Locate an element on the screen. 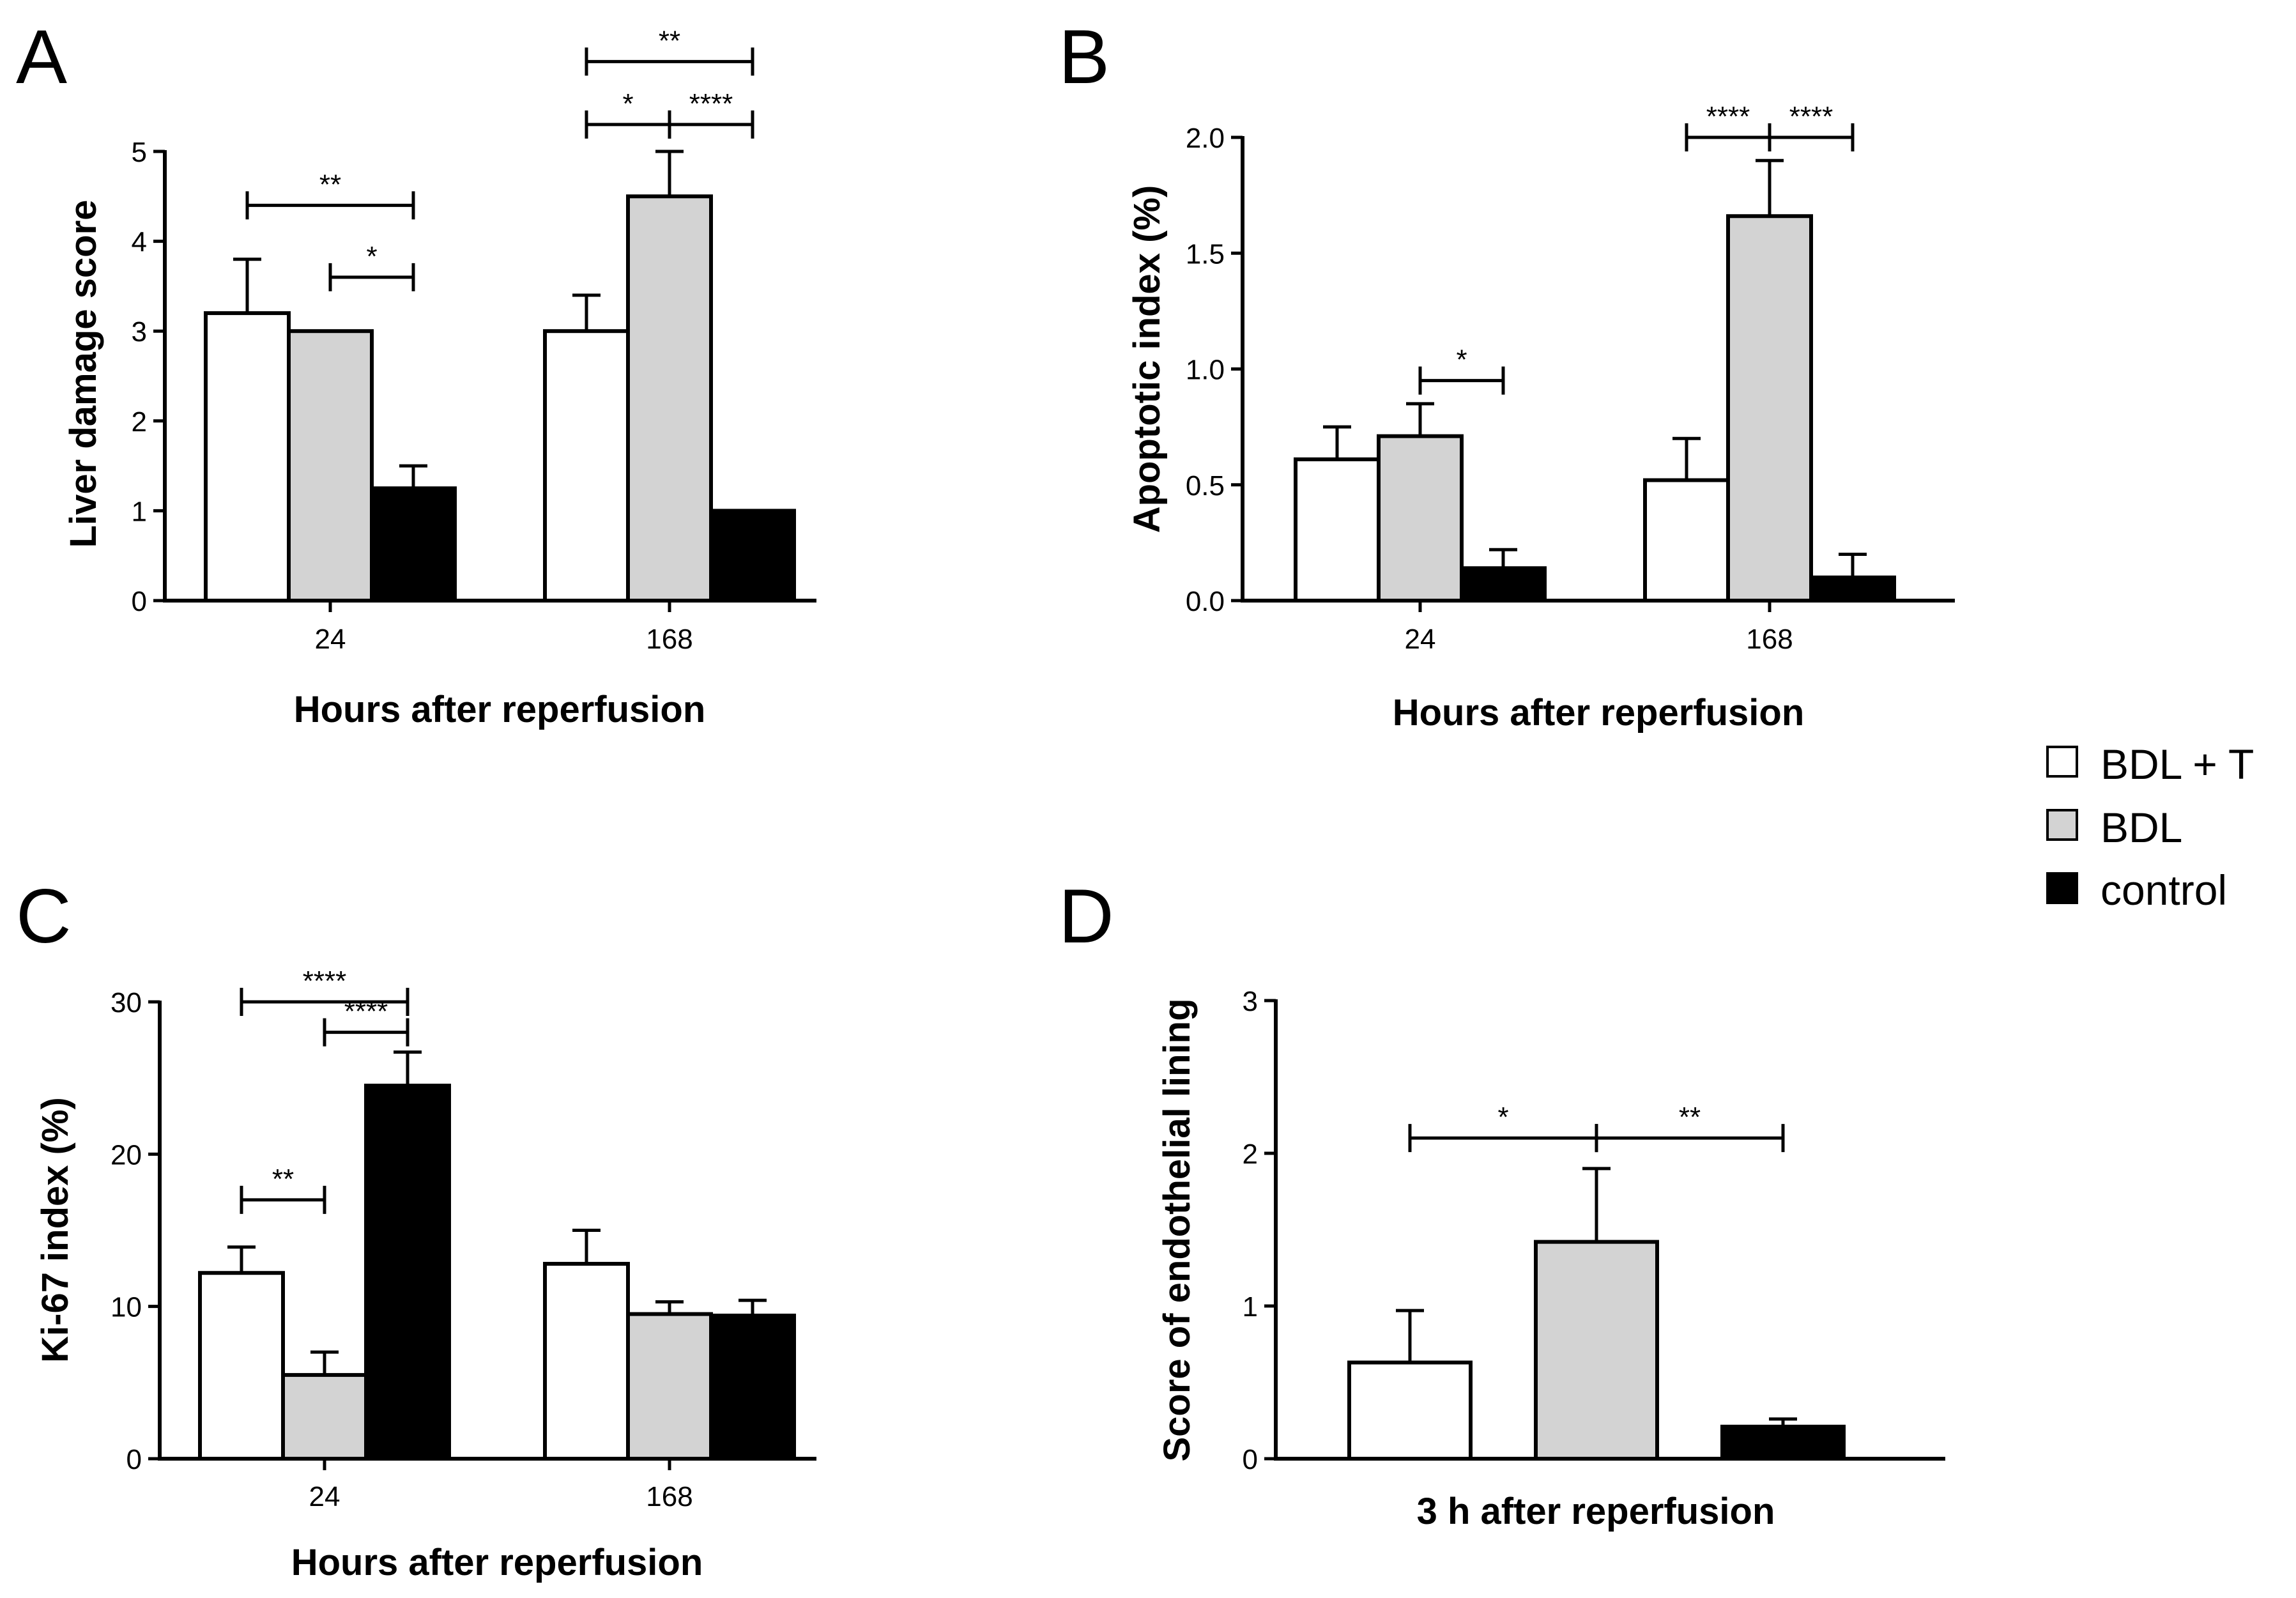 This screenshot has width=2296, height=1598. panel-b-bars is located at coordinates (1595, 381).